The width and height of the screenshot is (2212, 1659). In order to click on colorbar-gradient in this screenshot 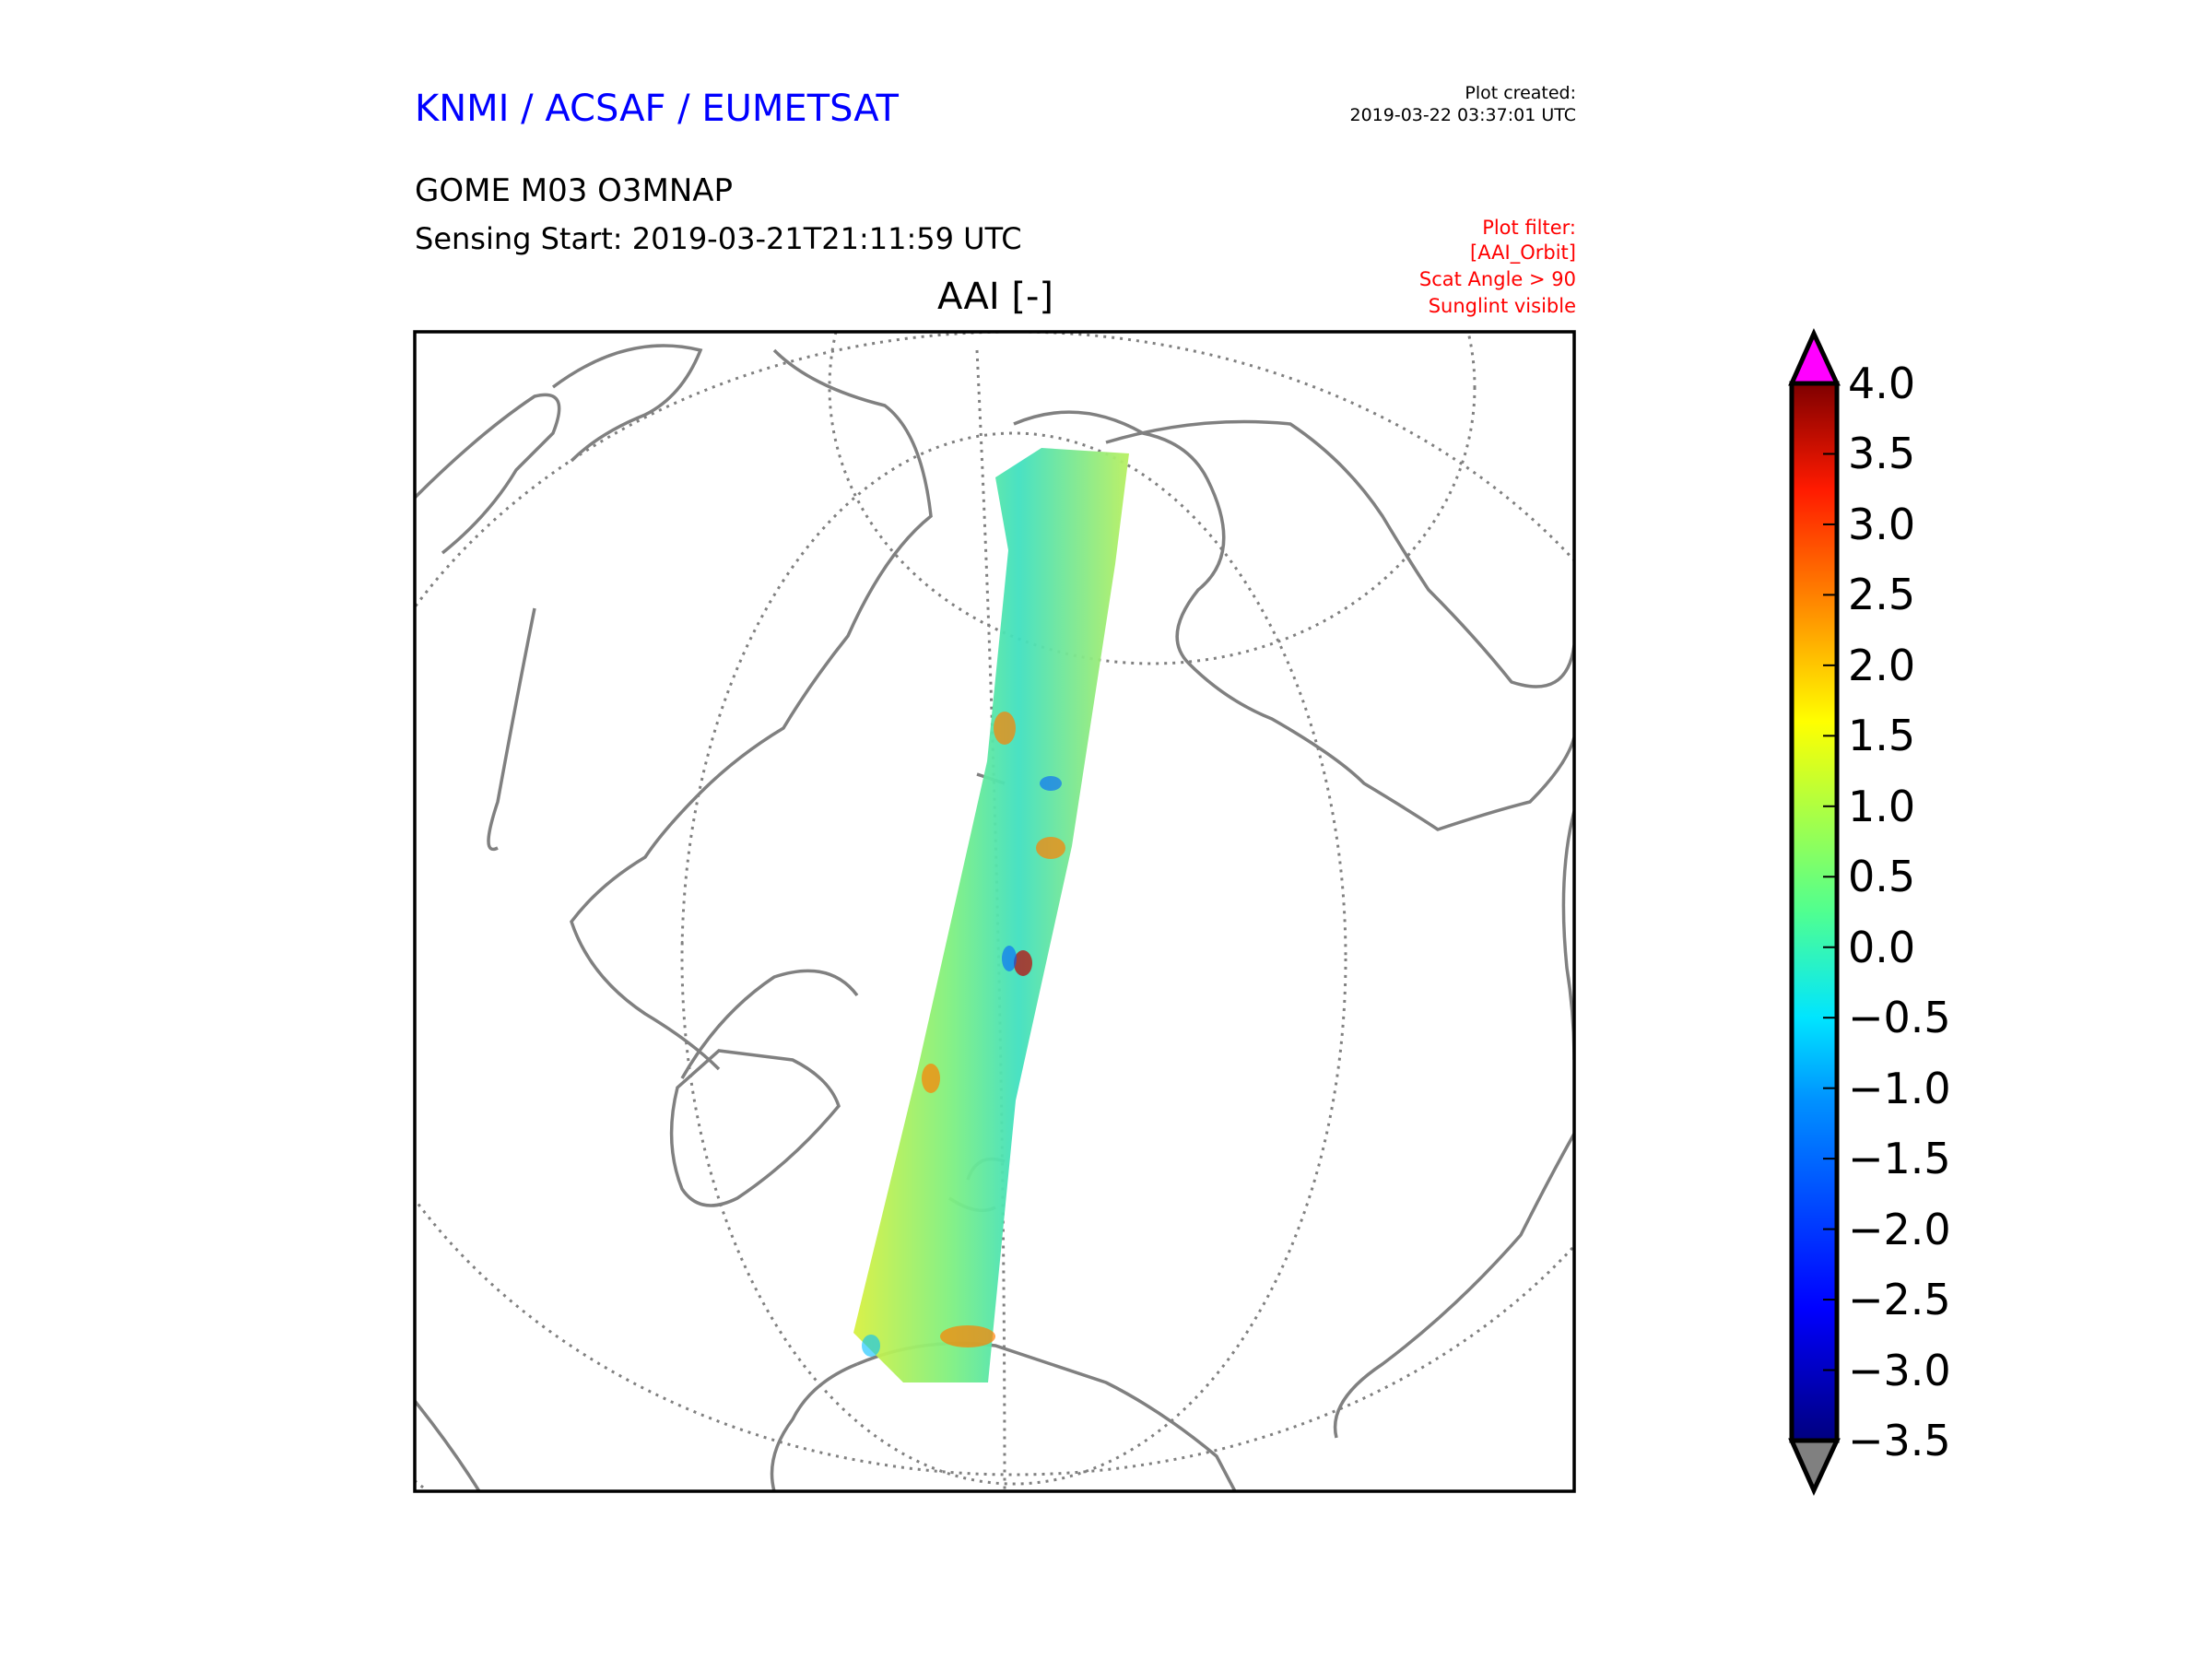, I will do `click(1814, 912)`.